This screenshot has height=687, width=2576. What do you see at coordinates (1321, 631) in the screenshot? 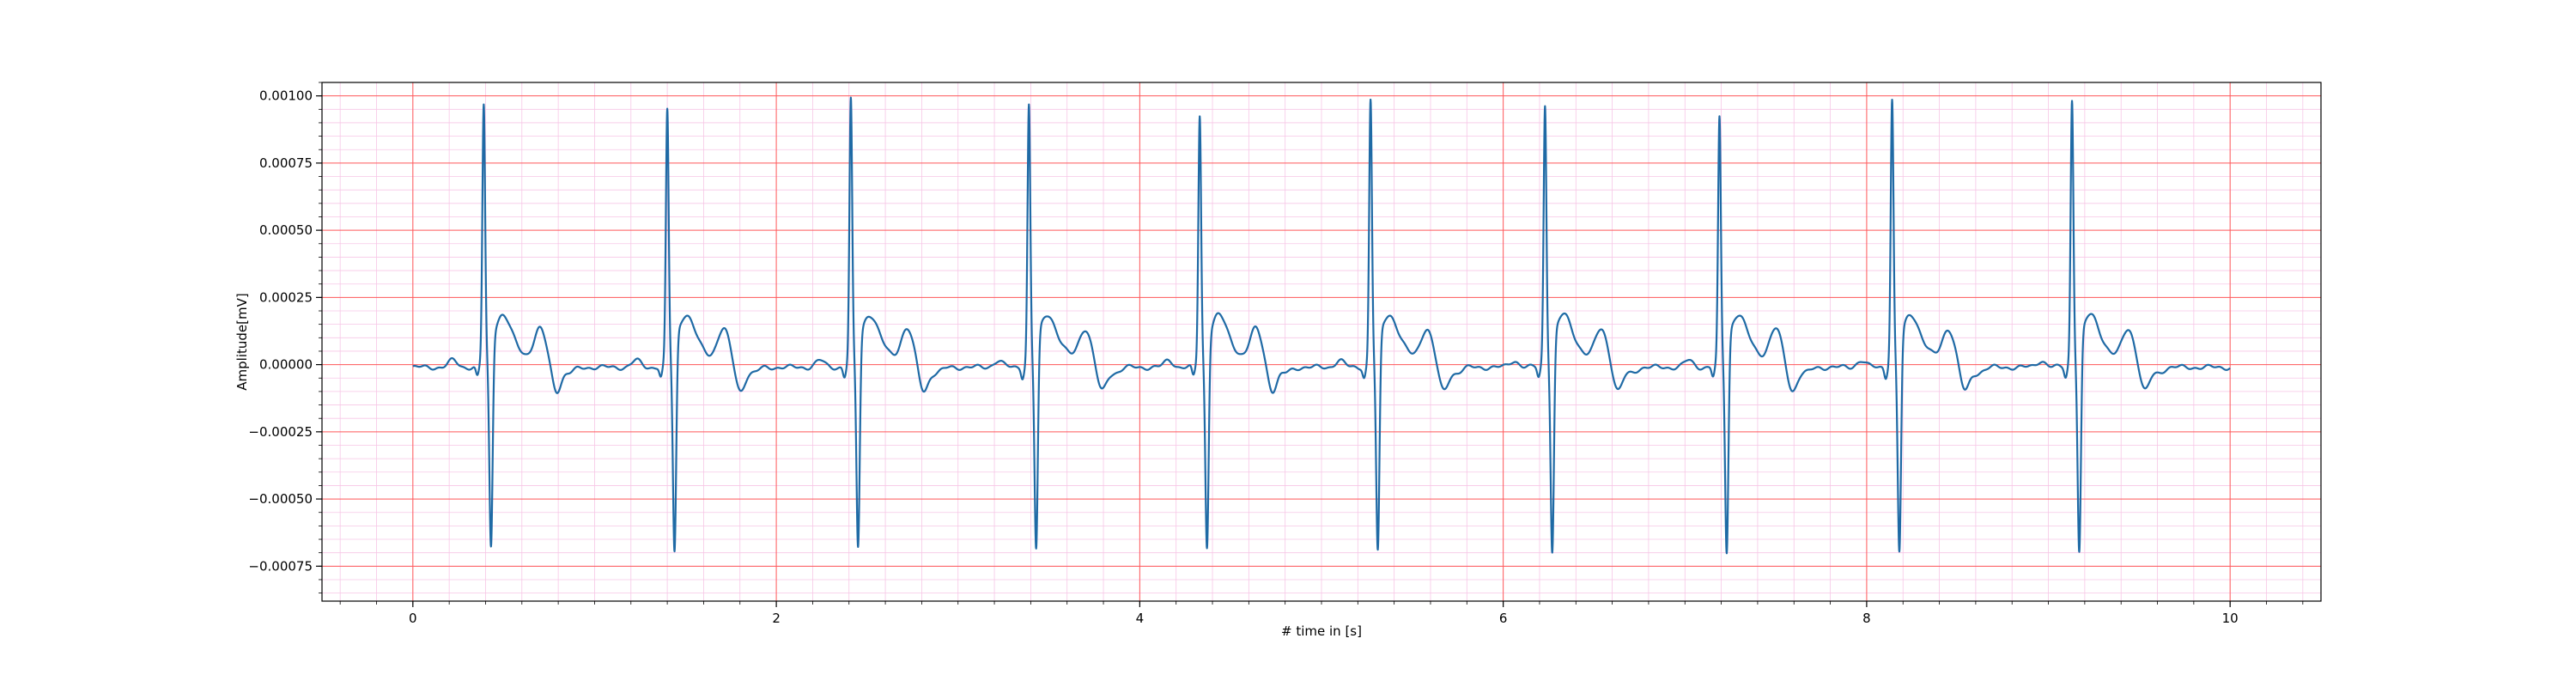
I see `x-axis-label: # time in [s]` at bounding box center [1321, 631].